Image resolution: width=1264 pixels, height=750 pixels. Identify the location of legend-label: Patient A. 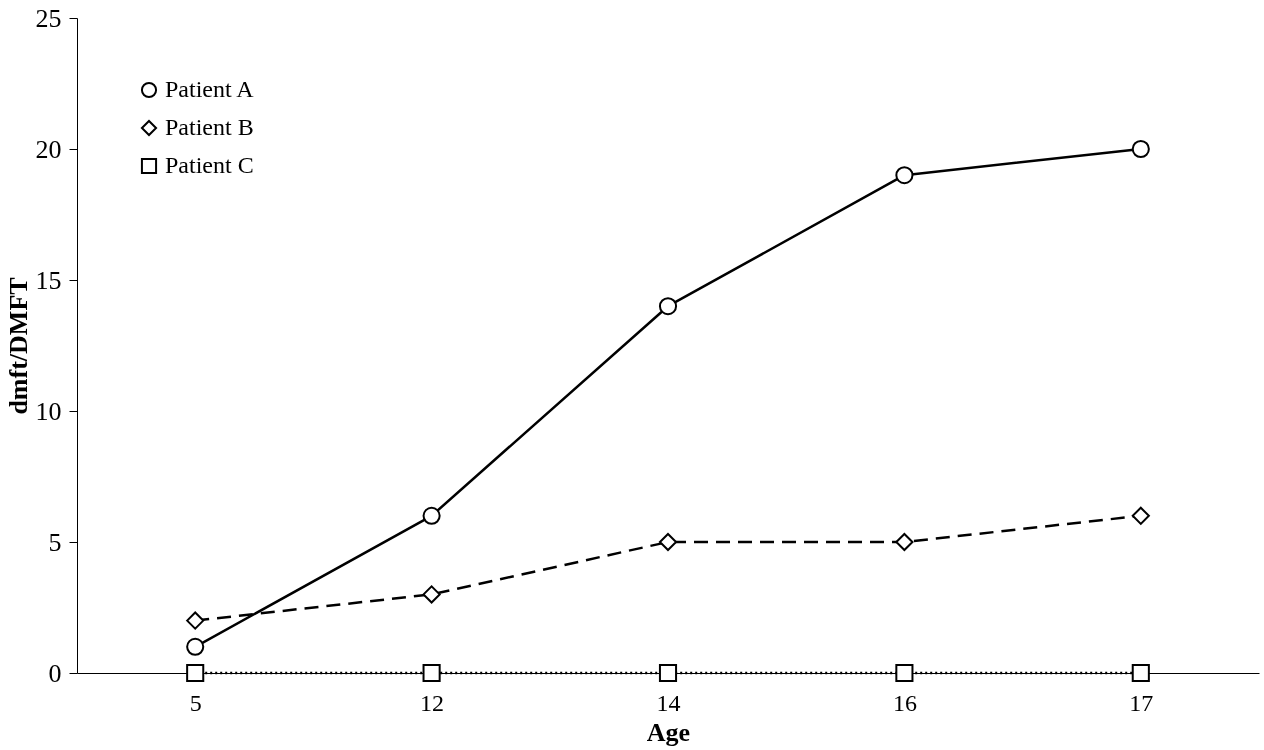
(210, 89).